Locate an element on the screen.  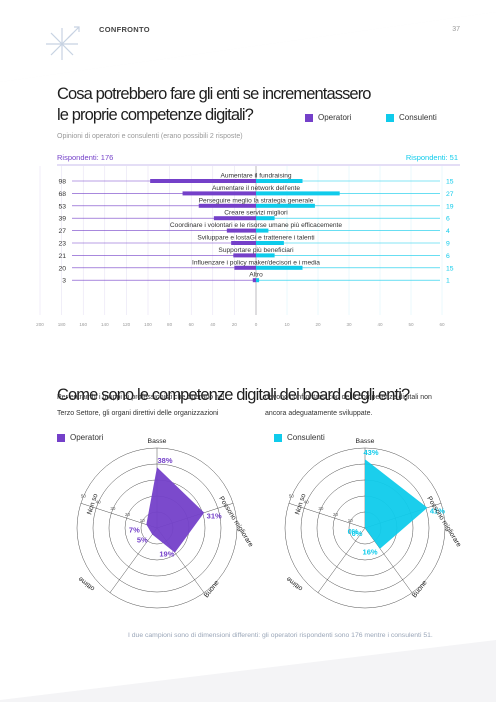
value-label-operatori: 39 is located at coordinates (62, 219).